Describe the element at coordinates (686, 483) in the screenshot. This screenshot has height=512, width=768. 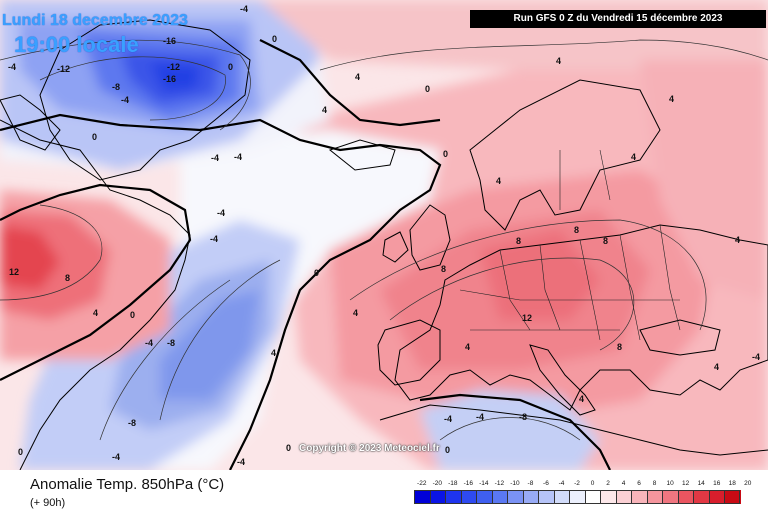
I see `legend-tick-label: 12` at that location.